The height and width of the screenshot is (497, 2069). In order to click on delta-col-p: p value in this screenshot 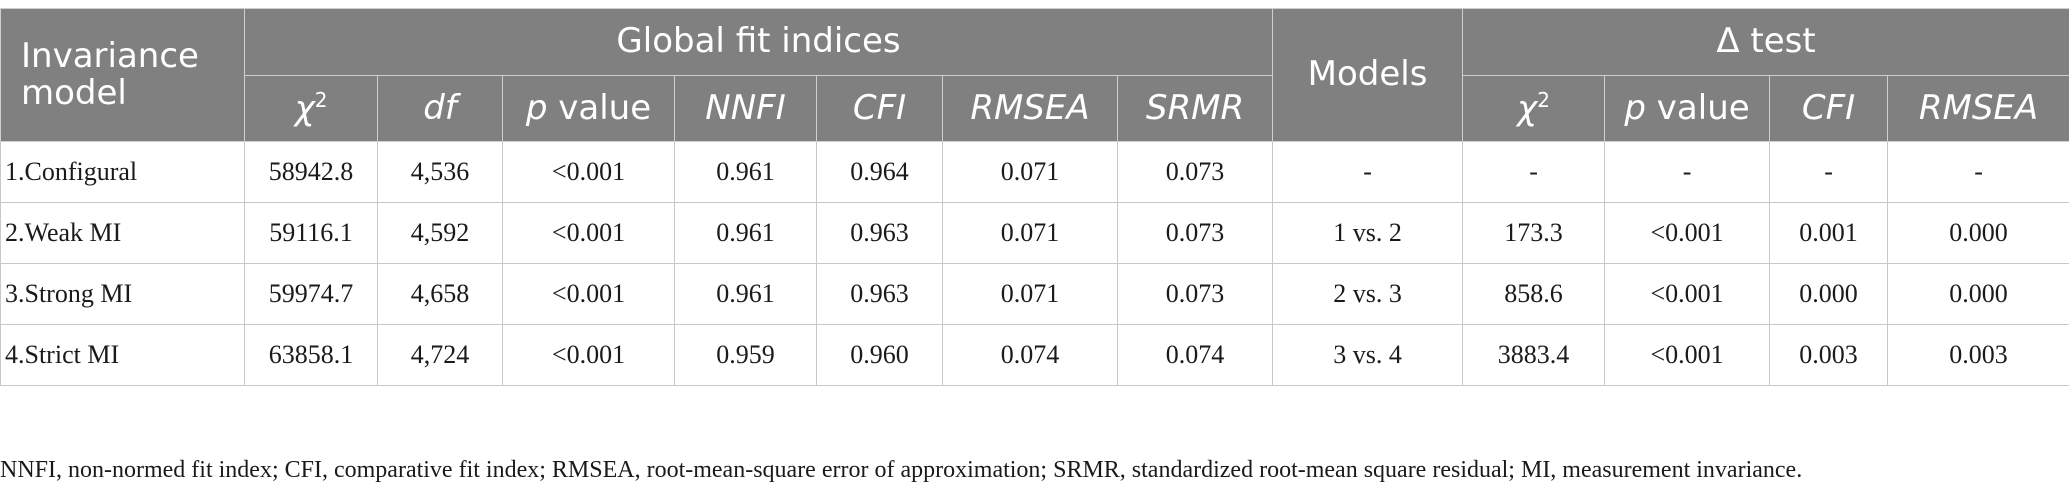, I will do `click(1687, 108)`.